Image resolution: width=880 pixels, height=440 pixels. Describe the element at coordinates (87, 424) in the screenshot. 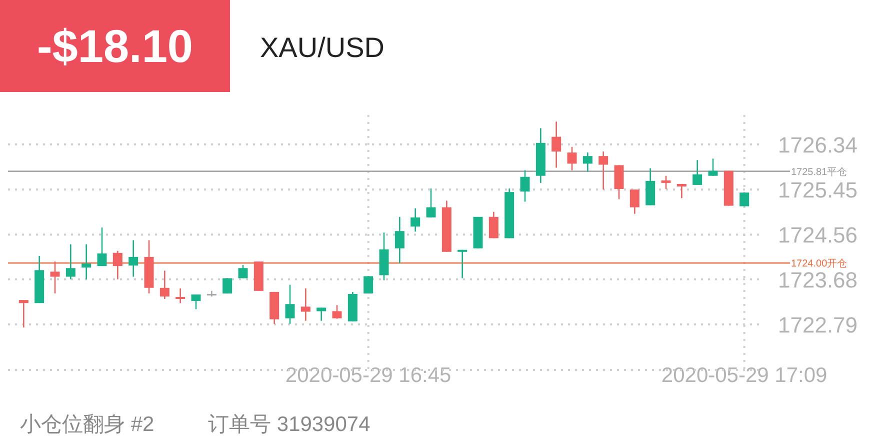

I see `text: 小仓位翻身 #2` at that location.